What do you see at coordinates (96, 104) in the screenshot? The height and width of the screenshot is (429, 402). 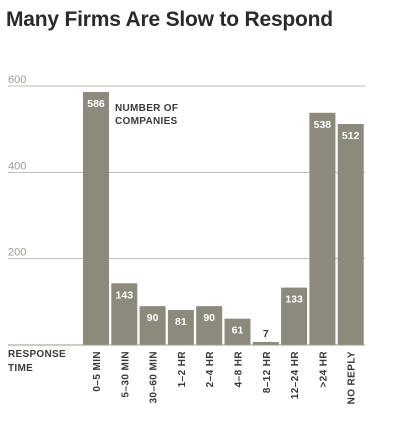 I see `bar-value-label: 586` at bounding box center [96, 104].